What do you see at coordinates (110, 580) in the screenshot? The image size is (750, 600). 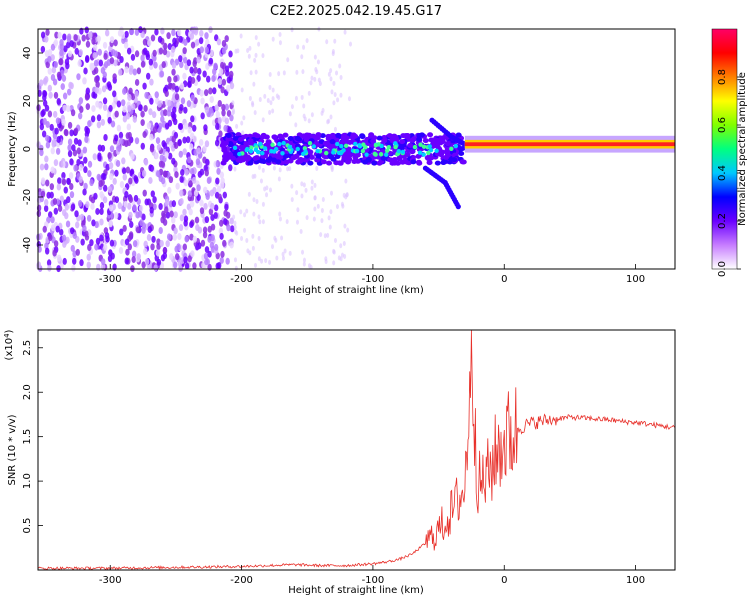 I see `snr-x-tick-label: -300` at bounding box center [110, 580].